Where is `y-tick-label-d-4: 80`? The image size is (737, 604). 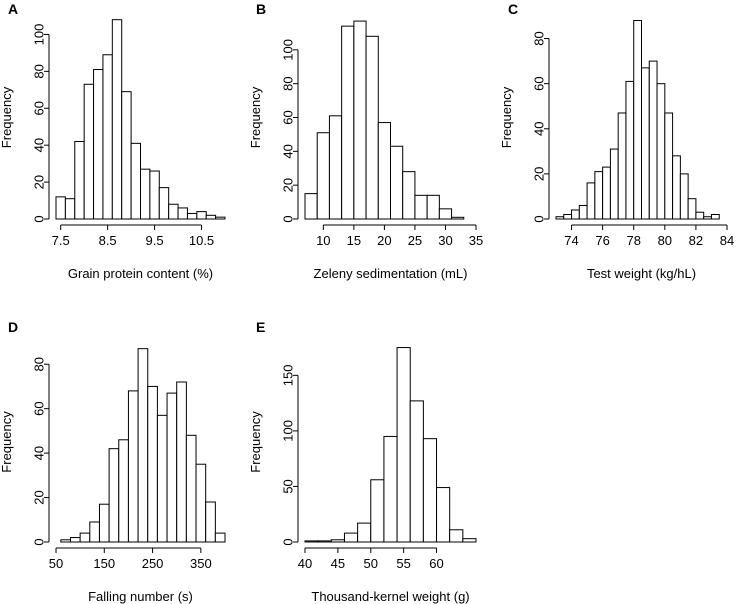 y-tick-label-d-4: 80 is located at coordinates (39, 364).